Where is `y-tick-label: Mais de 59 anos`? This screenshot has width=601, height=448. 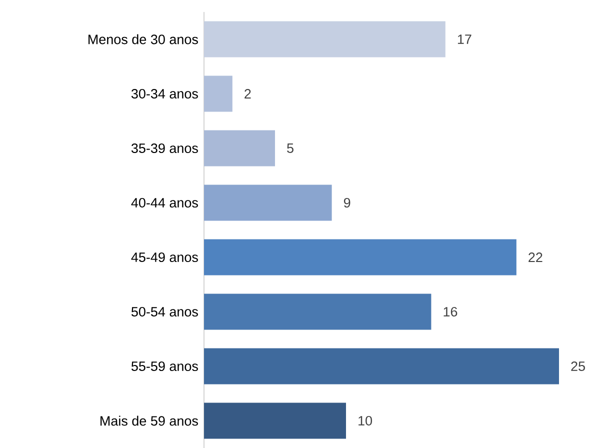
y-tick-label: Mais de 59 anos is located at coordinates (149, 421).